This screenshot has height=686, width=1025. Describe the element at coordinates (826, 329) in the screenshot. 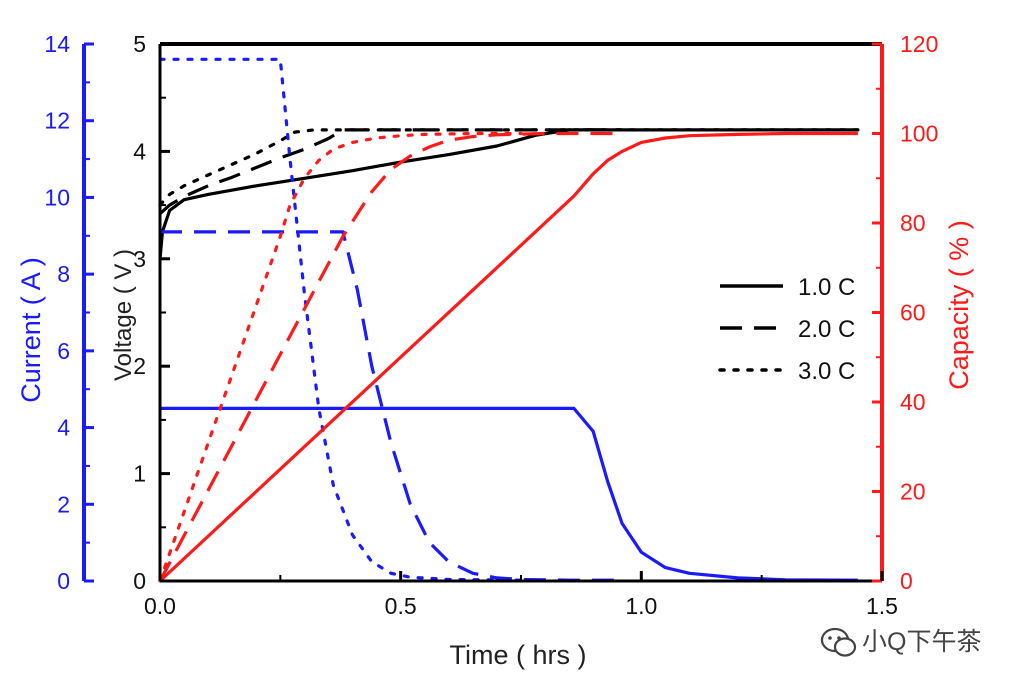

I see `legend-label: 2.0 C` at that location.